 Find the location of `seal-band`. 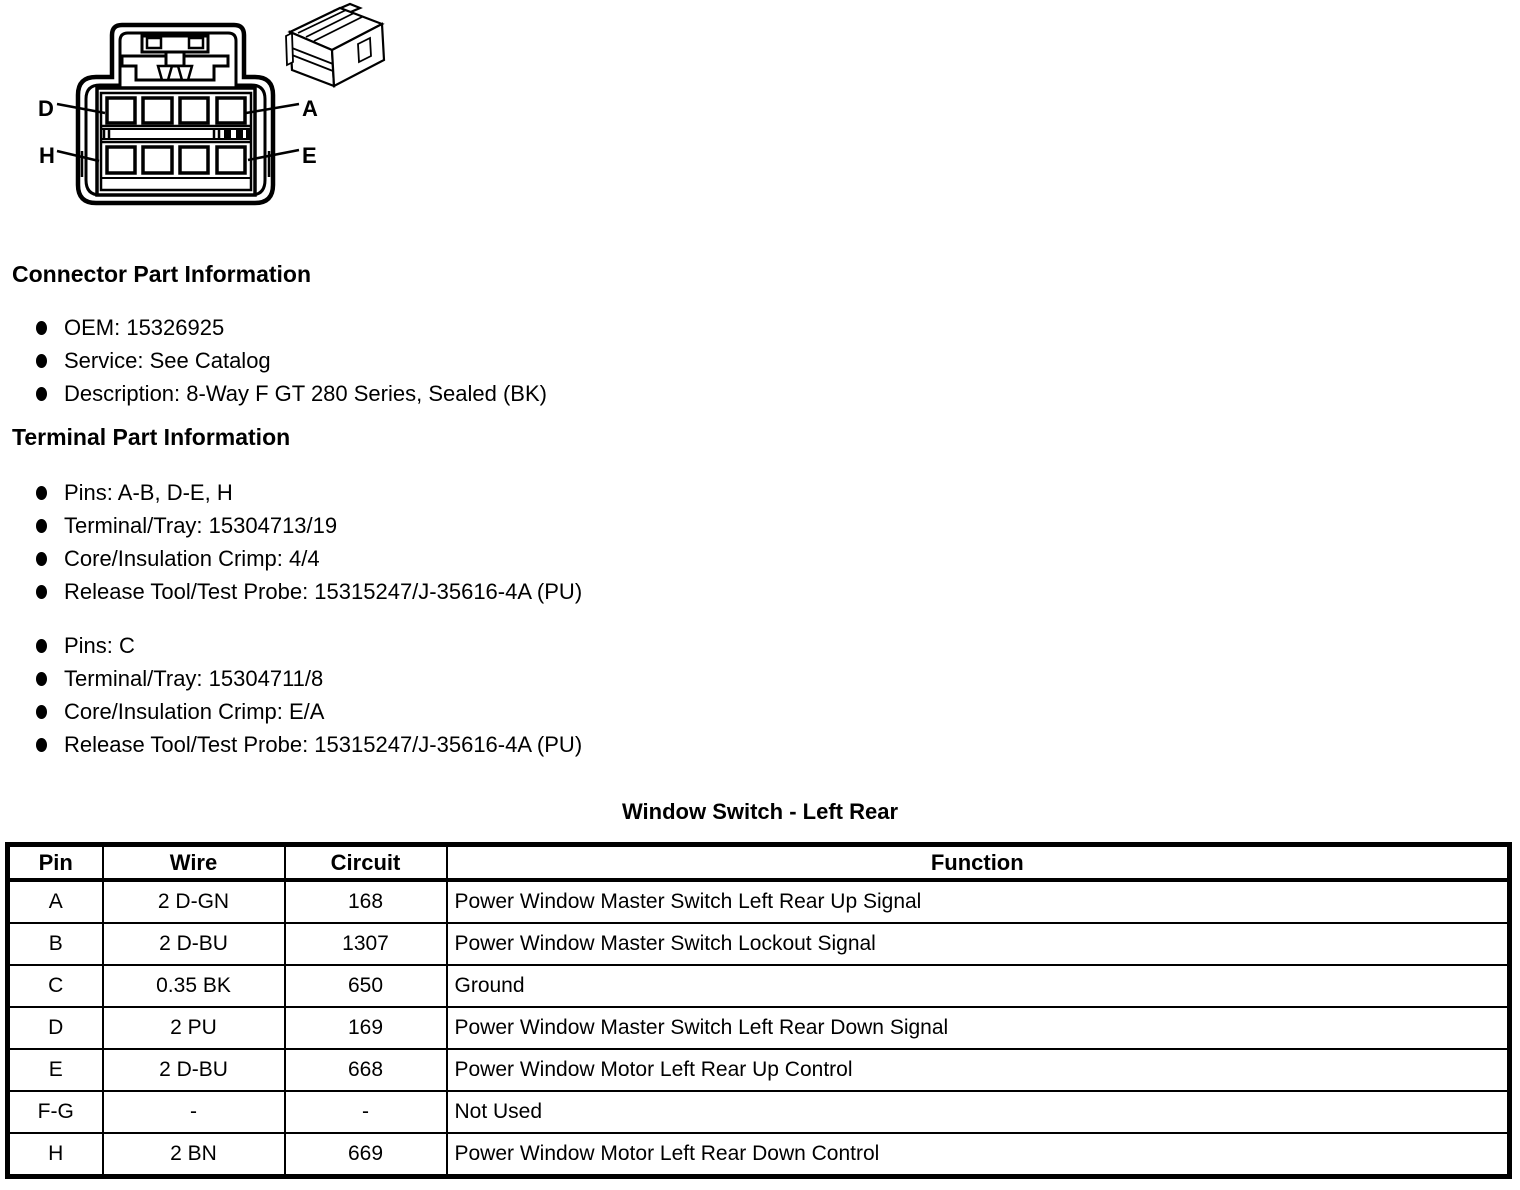

seal-band is located at coordinates (176, 151).